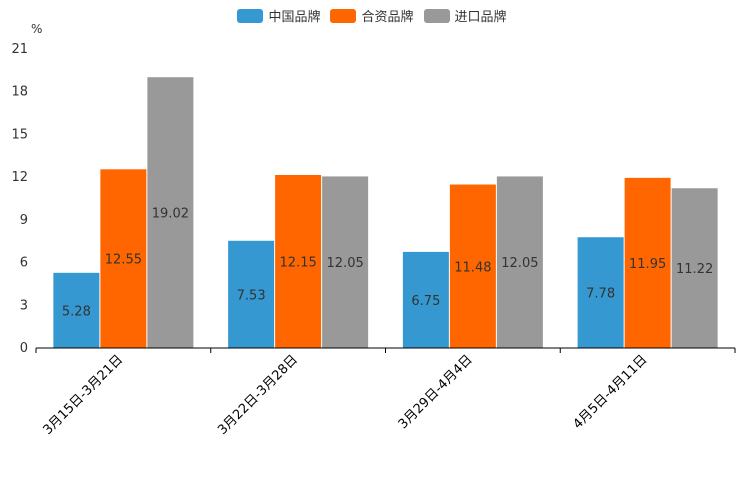 The height and width of the screenshot is (496, 744). I want to click on y-tick-label: 3, so click(24, 305).